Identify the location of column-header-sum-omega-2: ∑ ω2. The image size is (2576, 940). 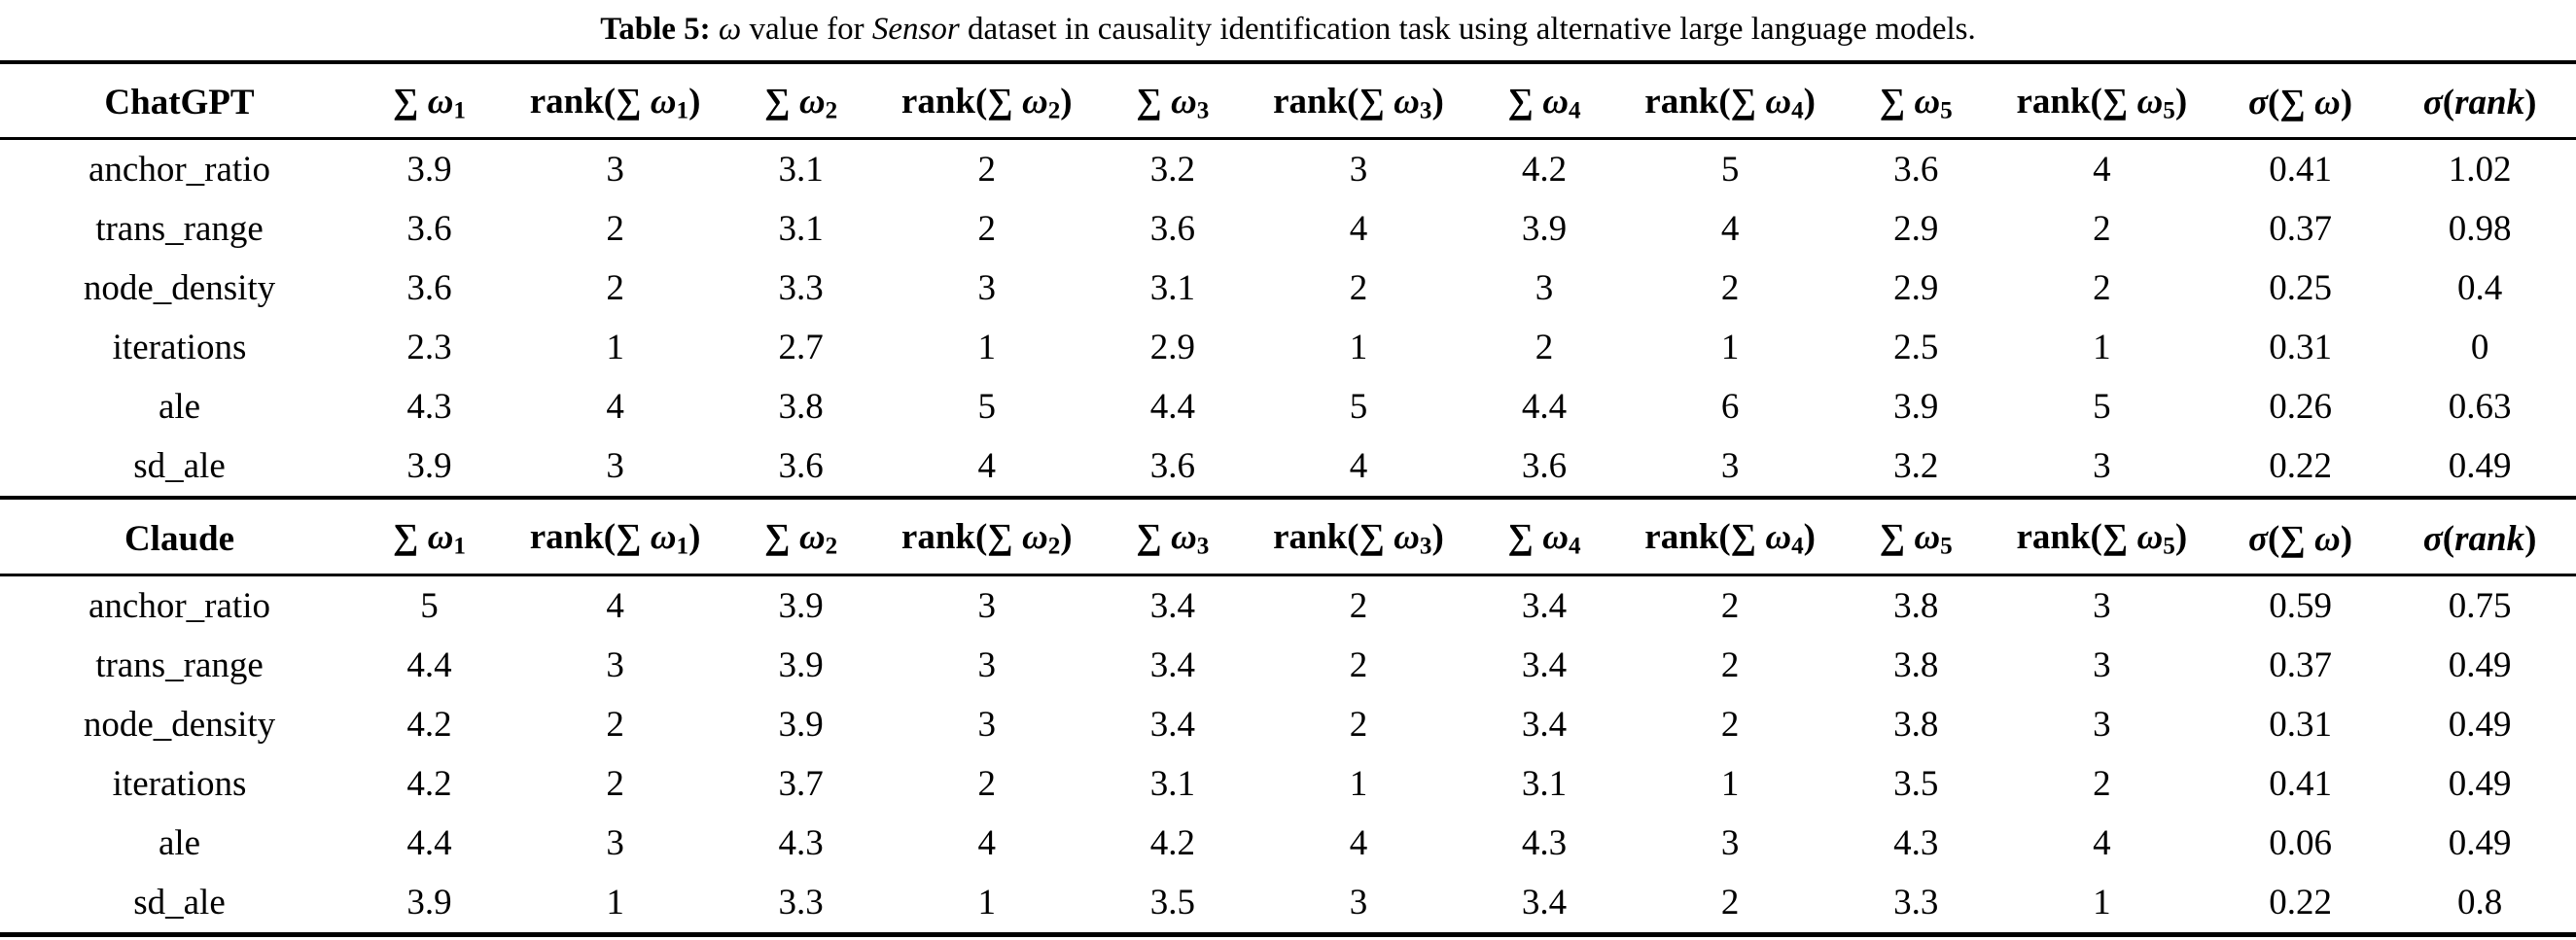
(801, 102).